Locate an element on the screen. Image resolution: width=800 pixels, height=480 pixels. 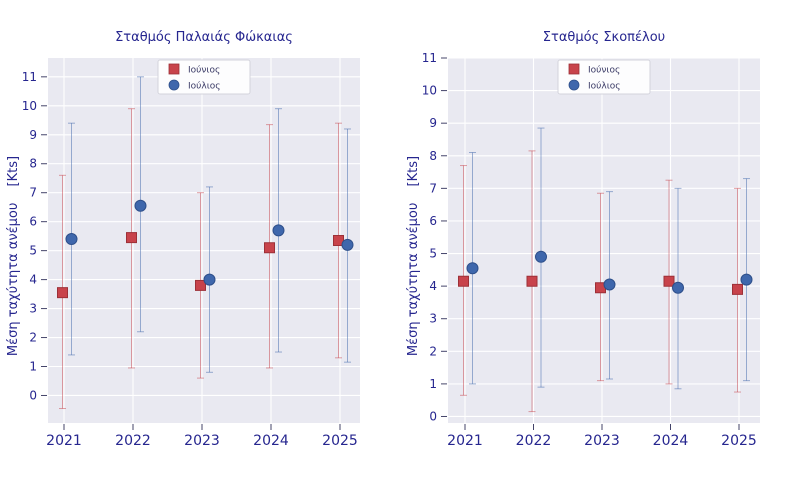
chart-title-palaia-fokaia: Σταθμός Παλαιάς Φώκαιας is located at coordinates (204, 37).